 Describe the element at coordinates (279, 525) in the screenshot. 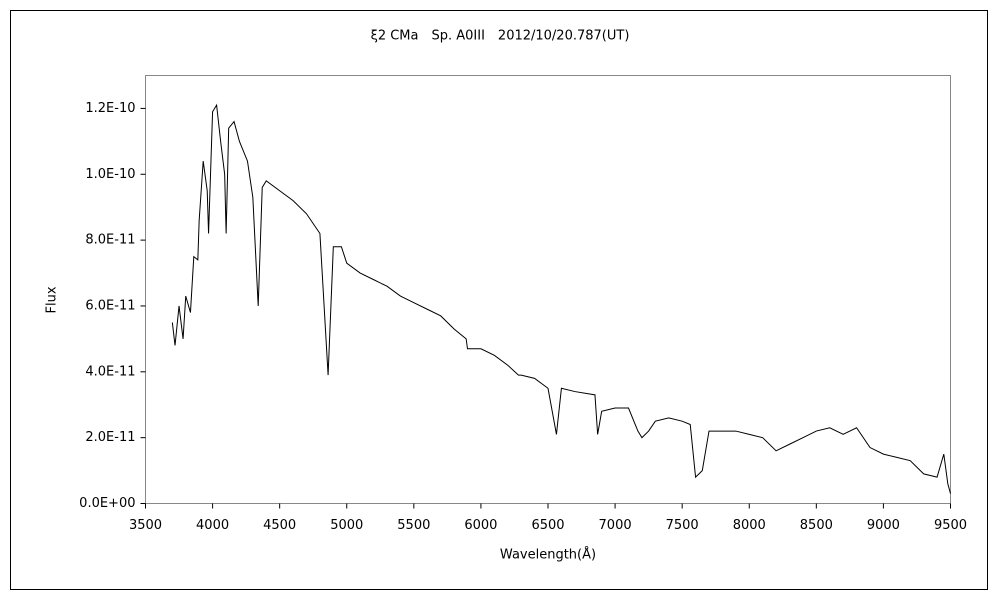

I see `x-tick-label: 4500` at that location.